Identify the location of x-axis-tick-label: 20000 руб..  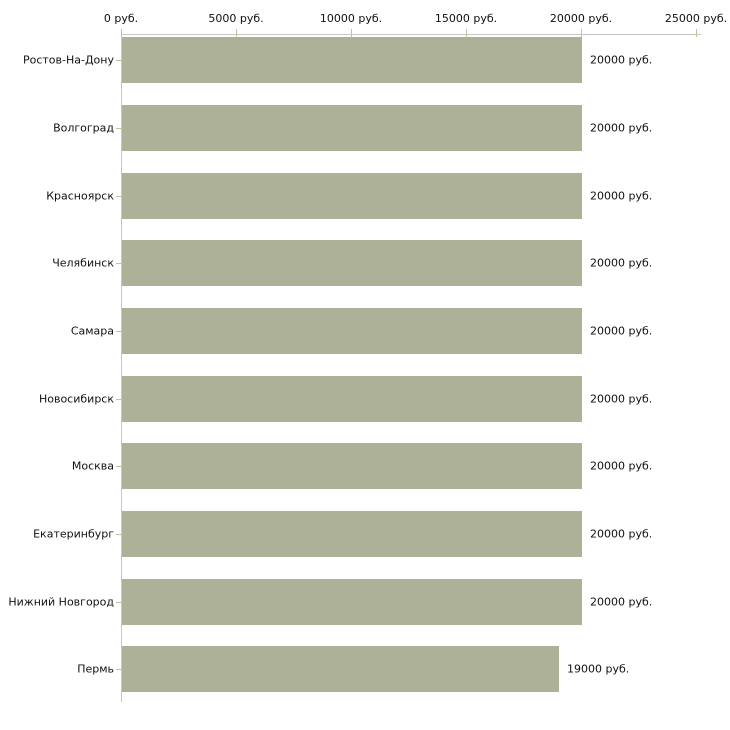
(581, 18).